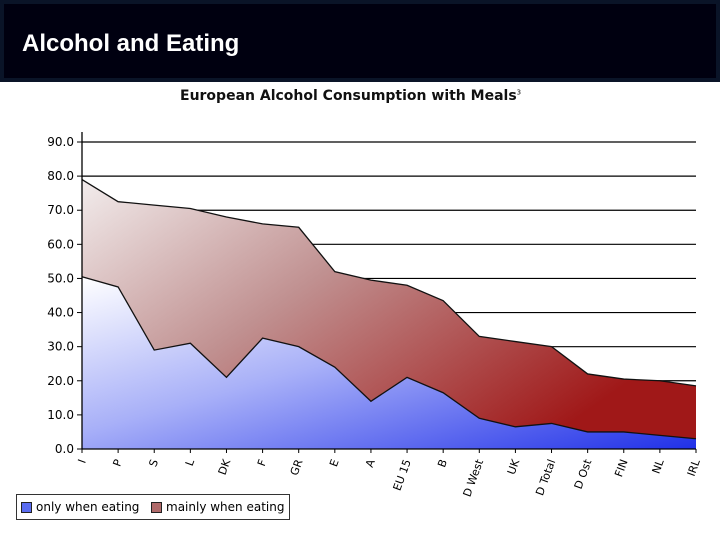 The height and width of the screenshot is (540, 720). I want to click on slide-title: Alcohol and Eating, so click(131, 43).